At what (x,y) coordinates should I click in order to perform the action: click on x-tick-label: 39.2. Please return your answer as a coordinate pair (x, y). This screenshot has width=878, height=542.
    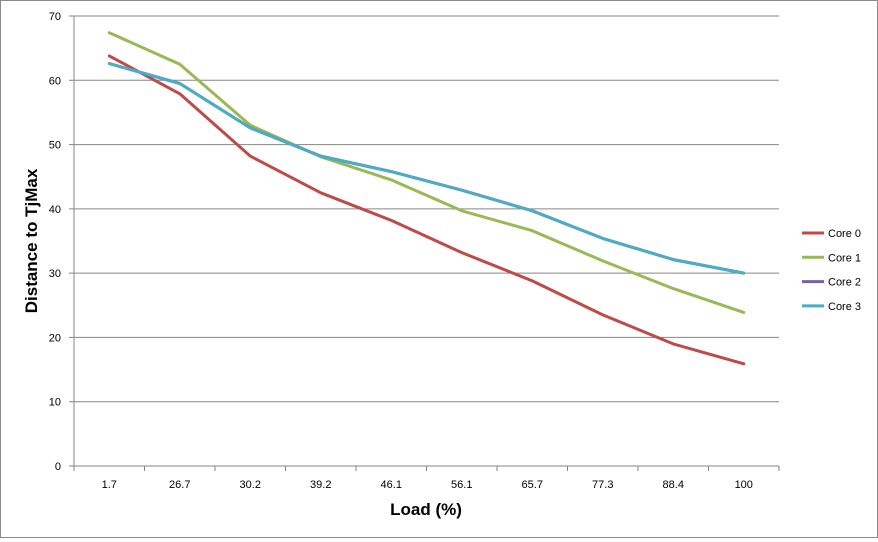
    Looking at the image, I should click on (320, 485).